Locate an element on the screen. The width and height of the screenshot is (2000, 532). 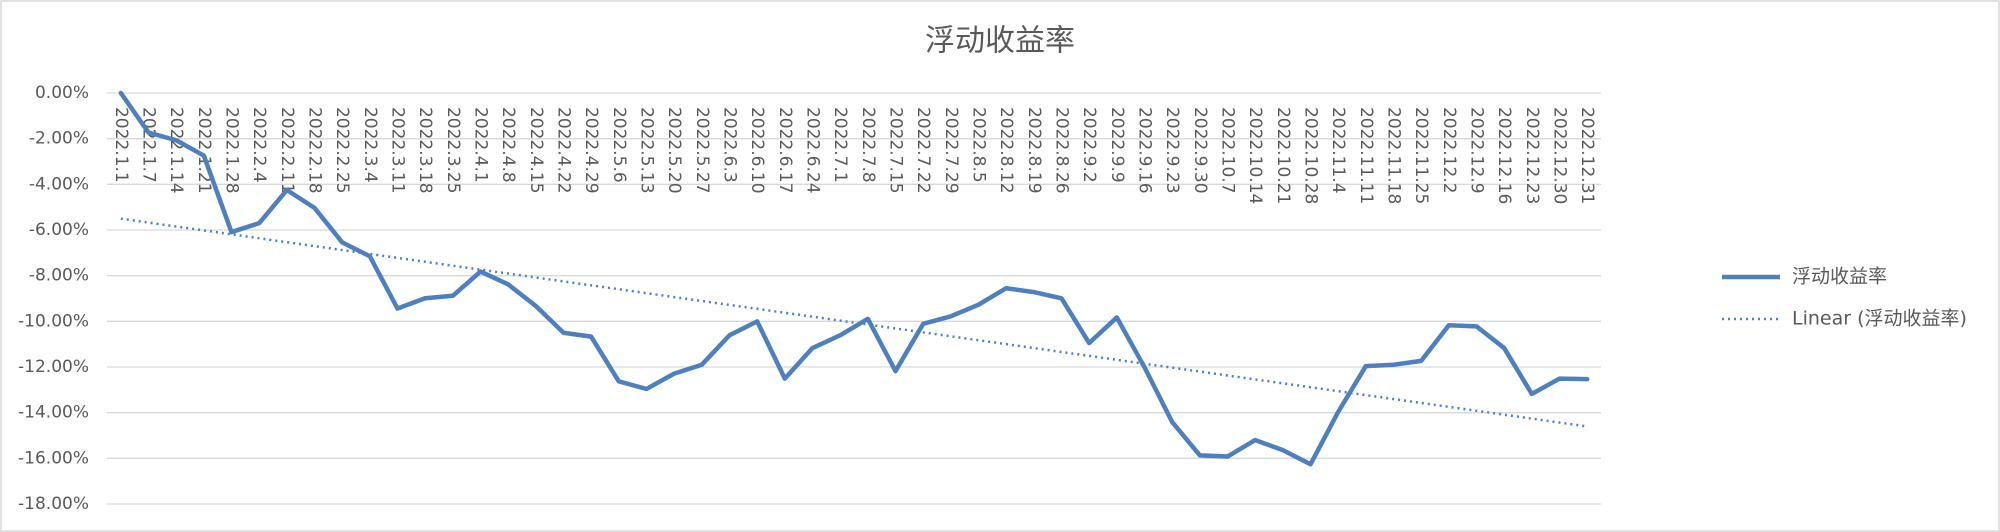
x-tick-label: 2022.1.14 is located at coordinates (176, 150).